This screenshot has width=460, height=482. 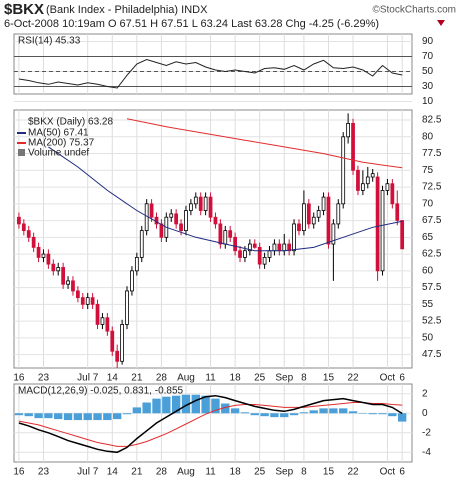 What do you see at coordinates (428, 136) in the screenshot?
I see `y-tick-label: 80` at bounding box center [428, 136].